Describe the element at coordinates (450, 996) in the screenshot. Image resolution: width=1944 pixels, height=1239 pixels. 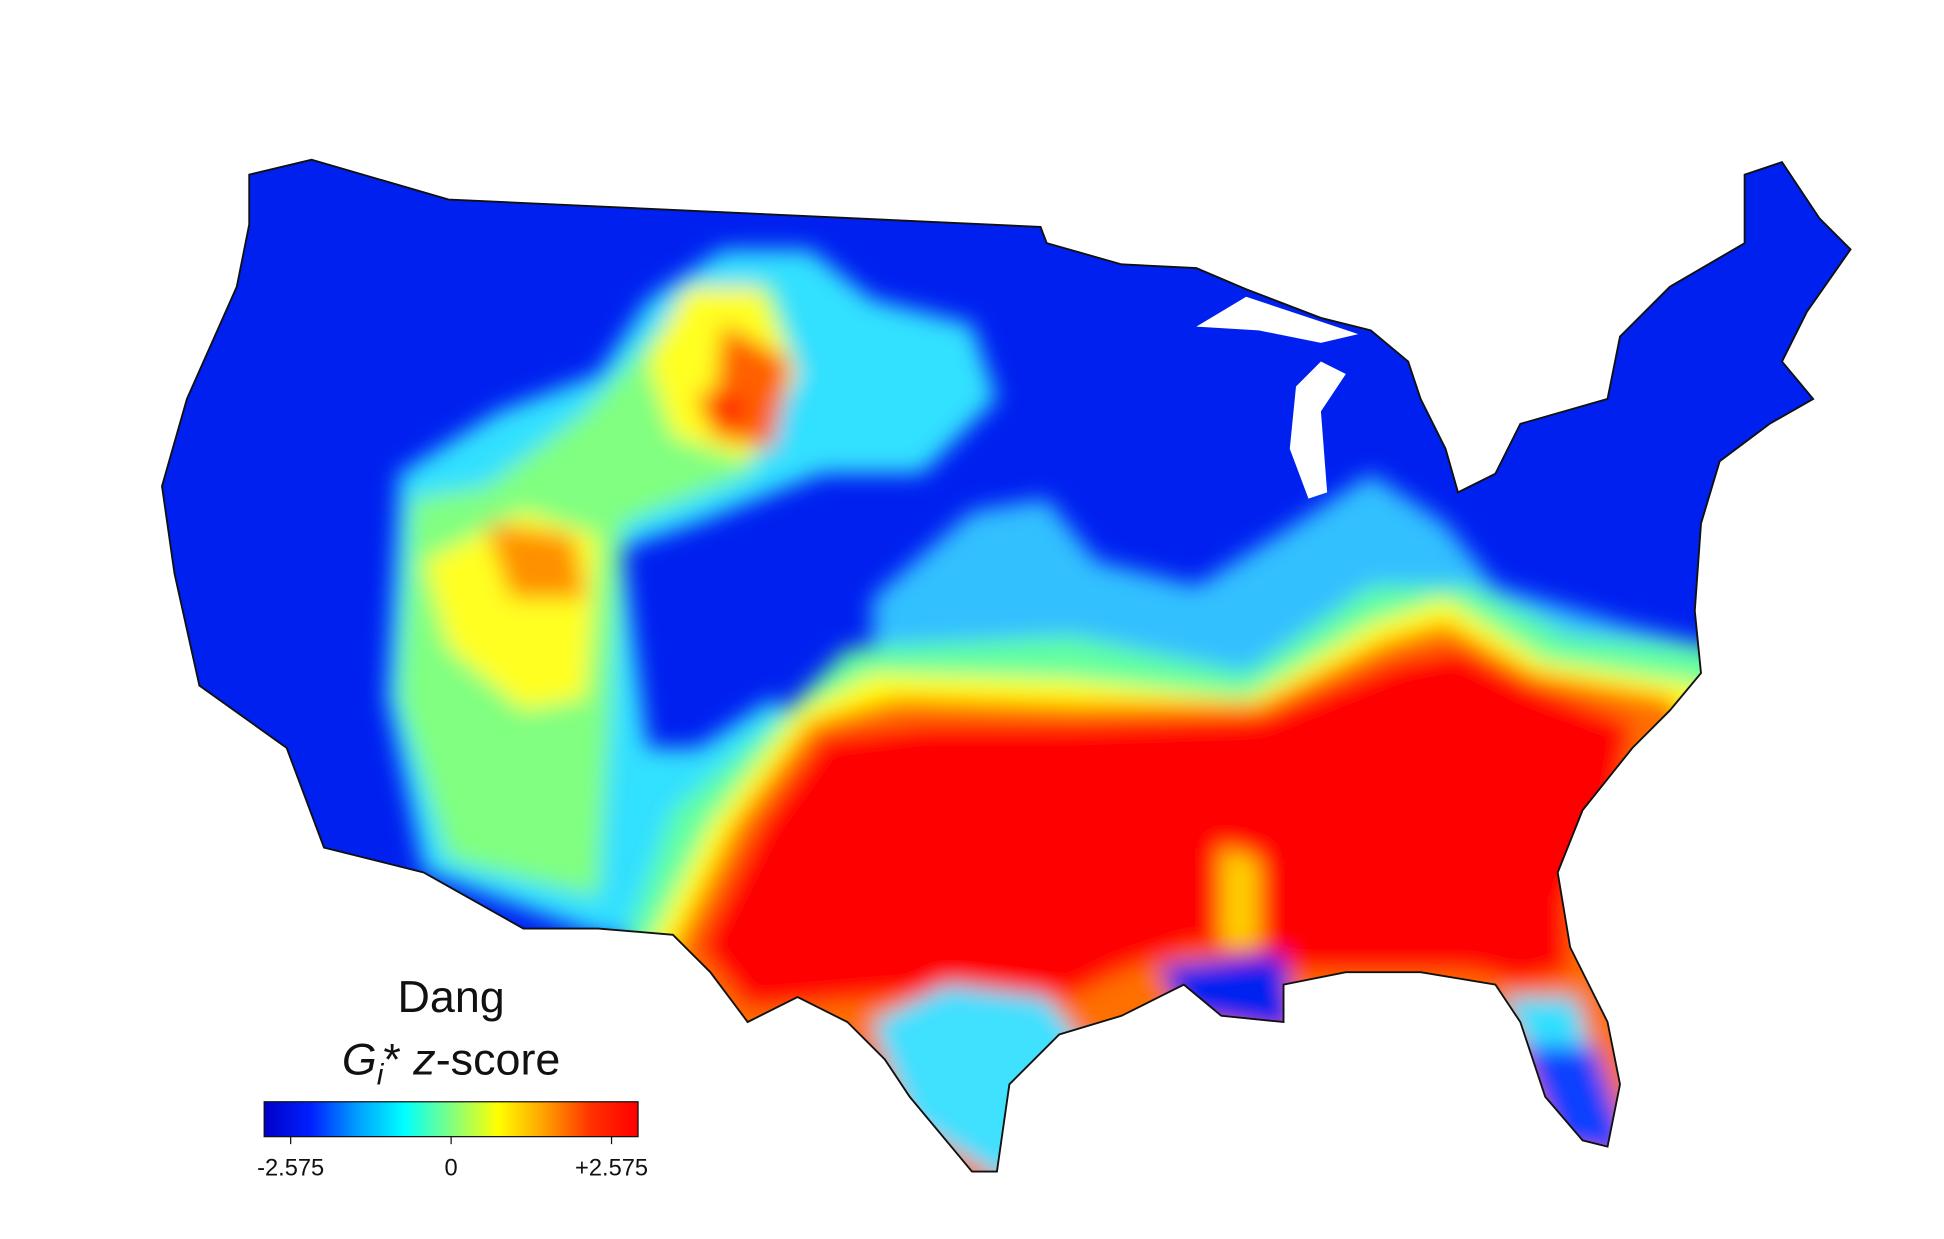
I see `map-title: Dang` at that location.